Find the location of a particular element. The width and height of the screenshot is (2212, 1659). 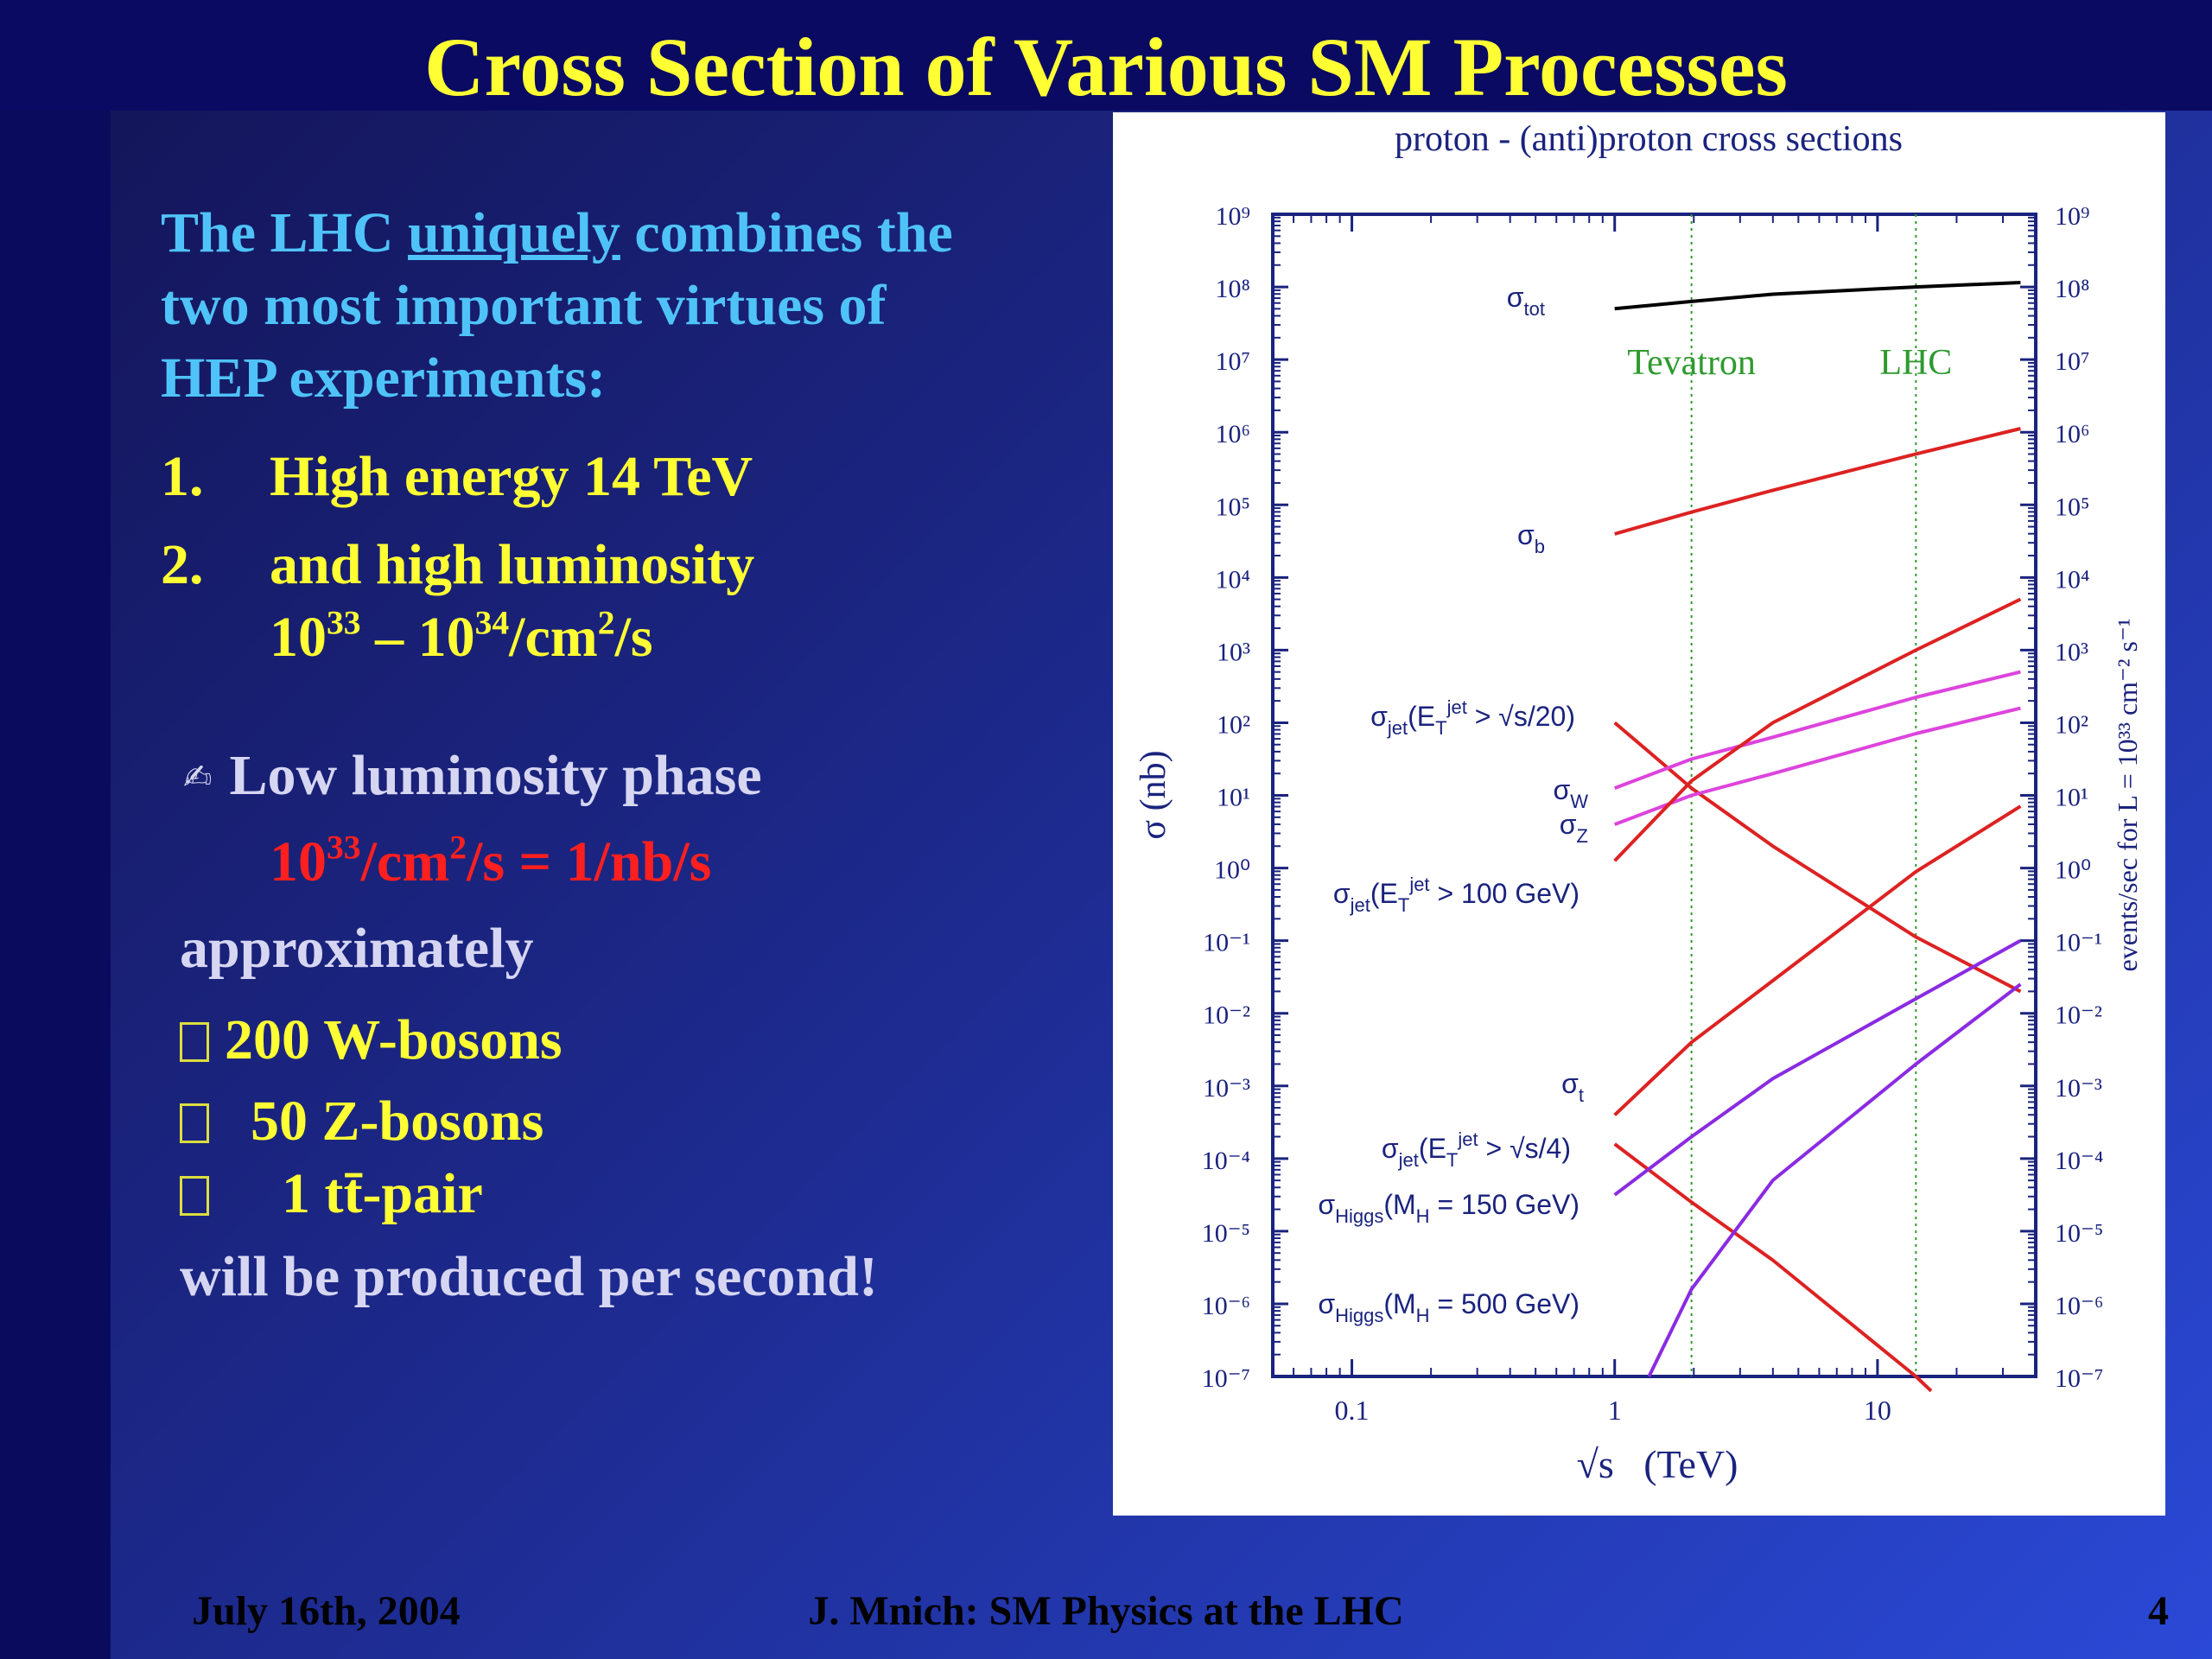

y-tick-label: 10⁷ is located at coordinates (1233, 361).